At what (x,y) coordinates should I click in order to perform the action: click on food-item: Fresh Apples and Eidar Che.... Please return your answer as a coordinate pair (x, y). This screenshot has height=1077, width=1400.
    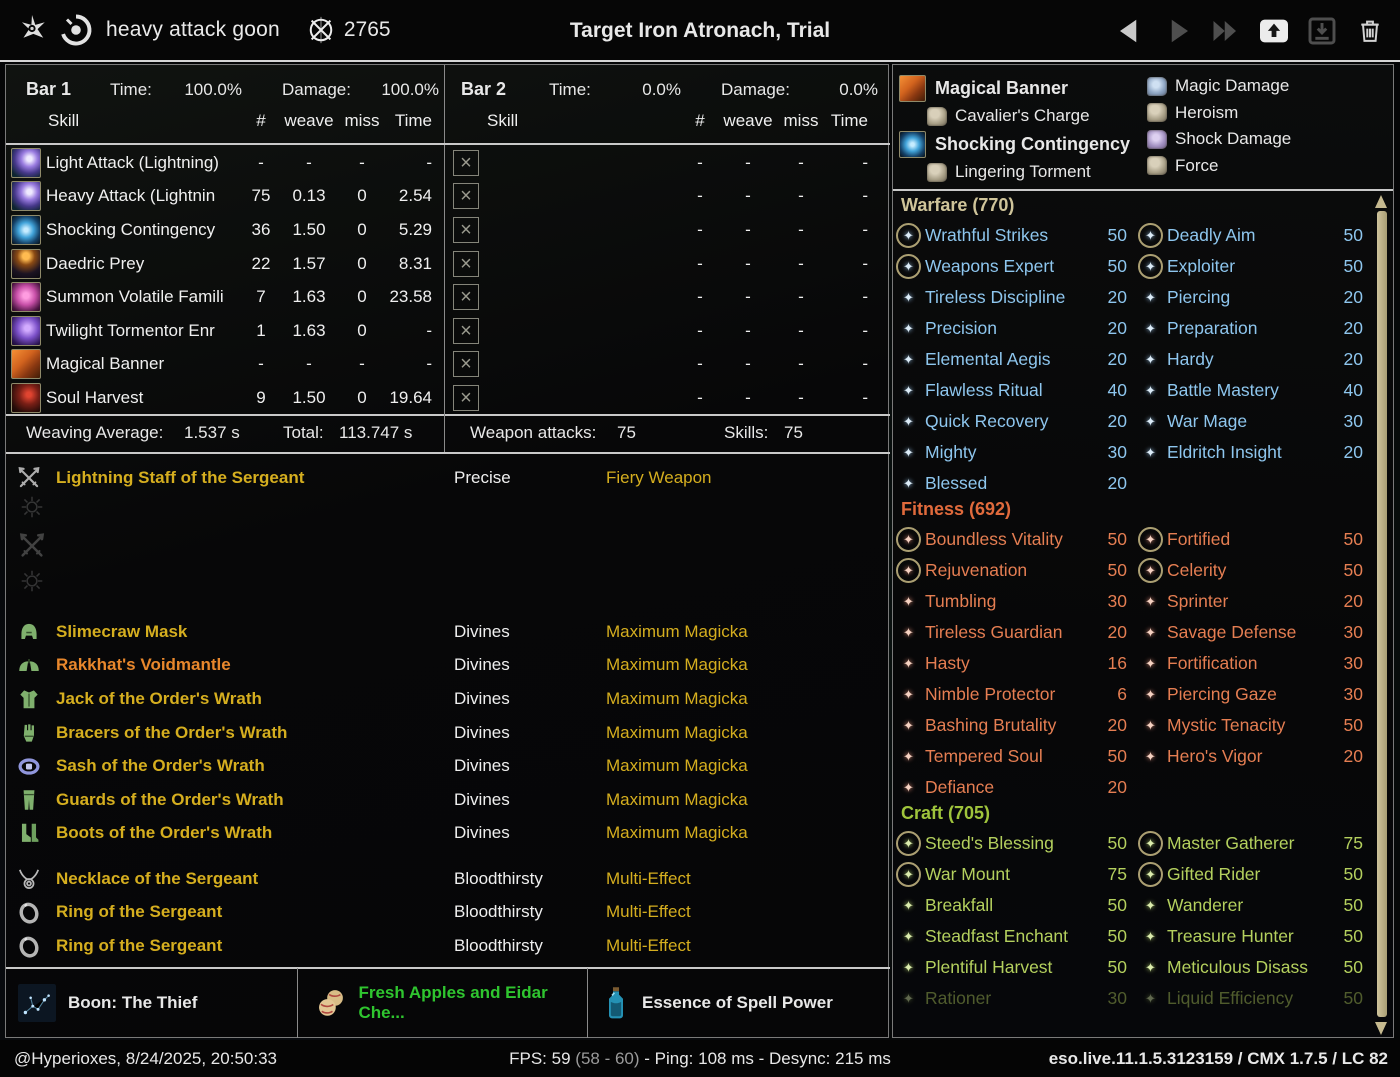
    Looking at the image, I should click on (442, 1003).